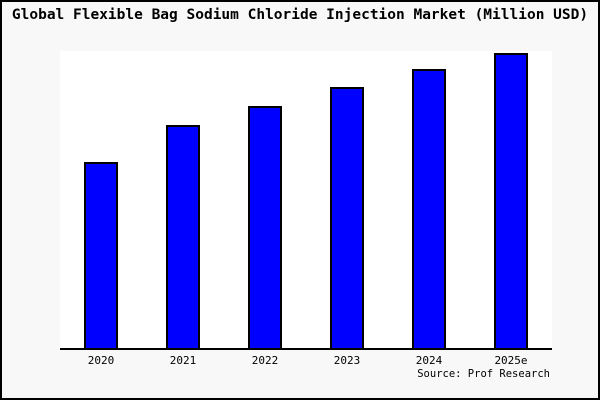 The width and height of the screenshot is (600, 400). I want to click on x-tick-label-2025e: 2025e, so click(511, 360).